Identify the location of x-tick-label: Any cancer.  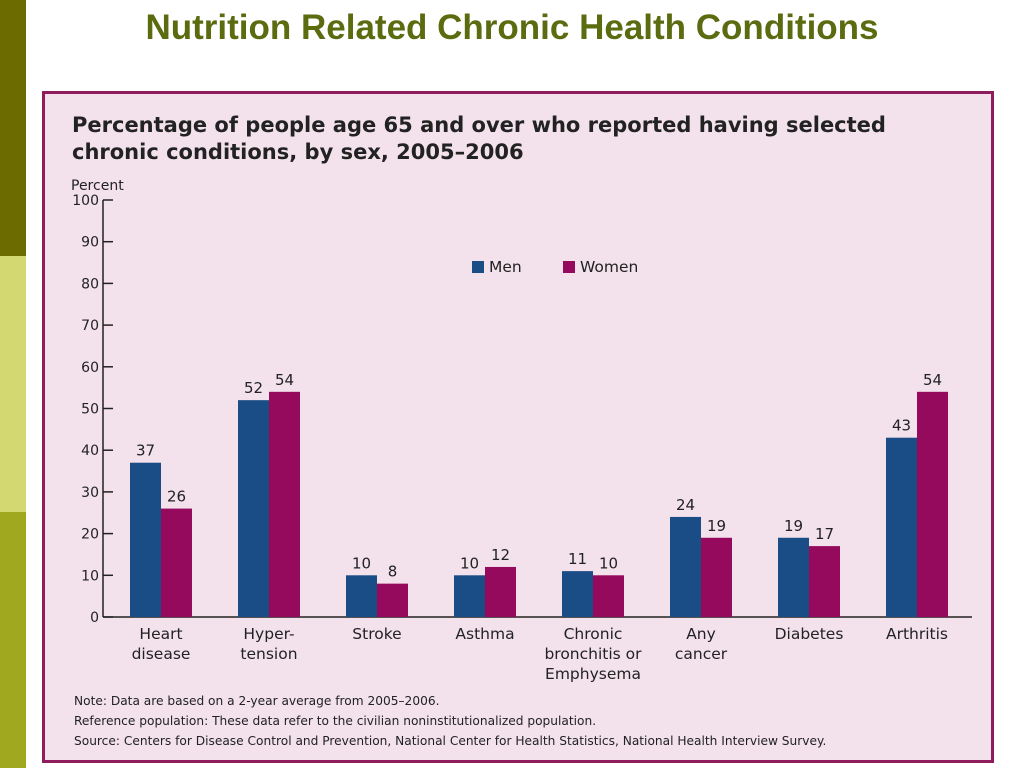
(701, 644).